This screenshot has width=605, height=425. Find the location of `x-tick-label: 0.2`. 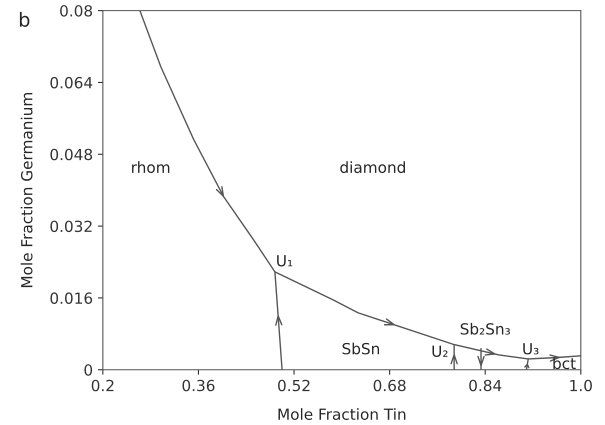

x-tick-label: 0.2 is located at coordinates (103, 386).